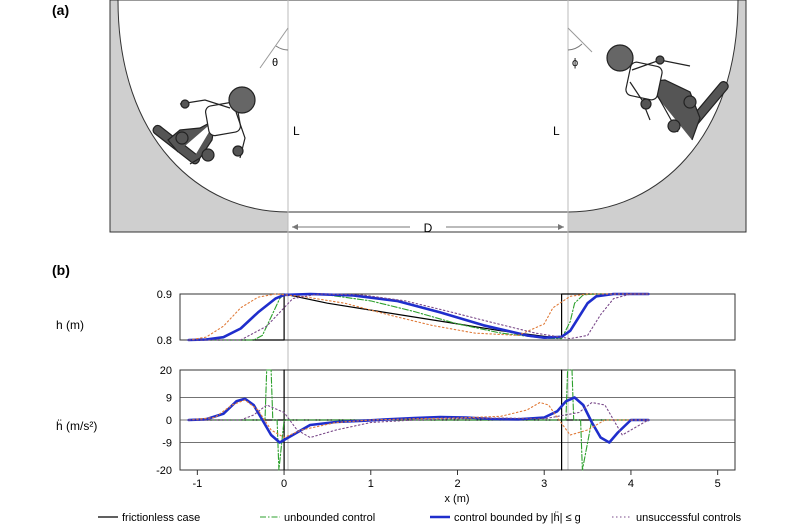 The width and height of the screenshot is (800, 530). What do you see at coordinates (371, 484) in the screenshot?
I see `acceleration-xtick-label: 1` at bounding box center [371, 484].